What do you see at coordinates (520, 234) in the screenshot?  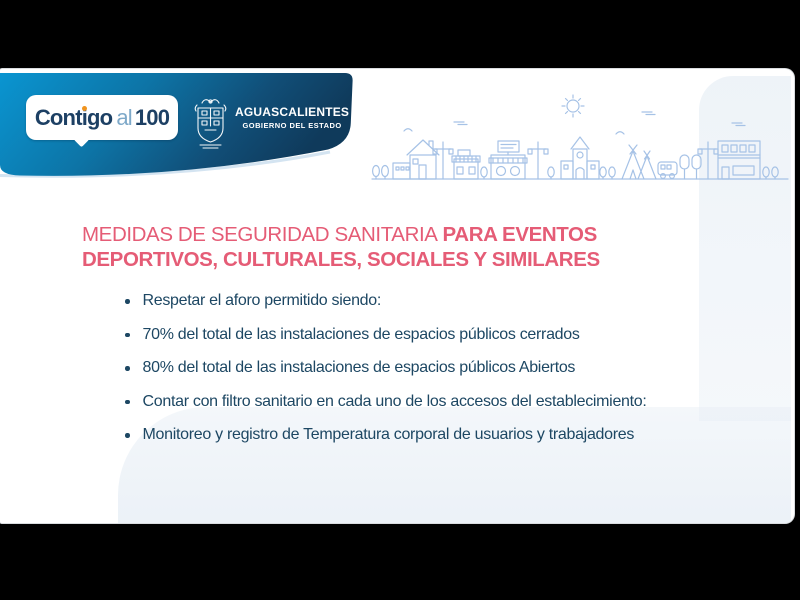 I see `title-bold-part: PARA EVENTOS` at bounding box center [520, 234].